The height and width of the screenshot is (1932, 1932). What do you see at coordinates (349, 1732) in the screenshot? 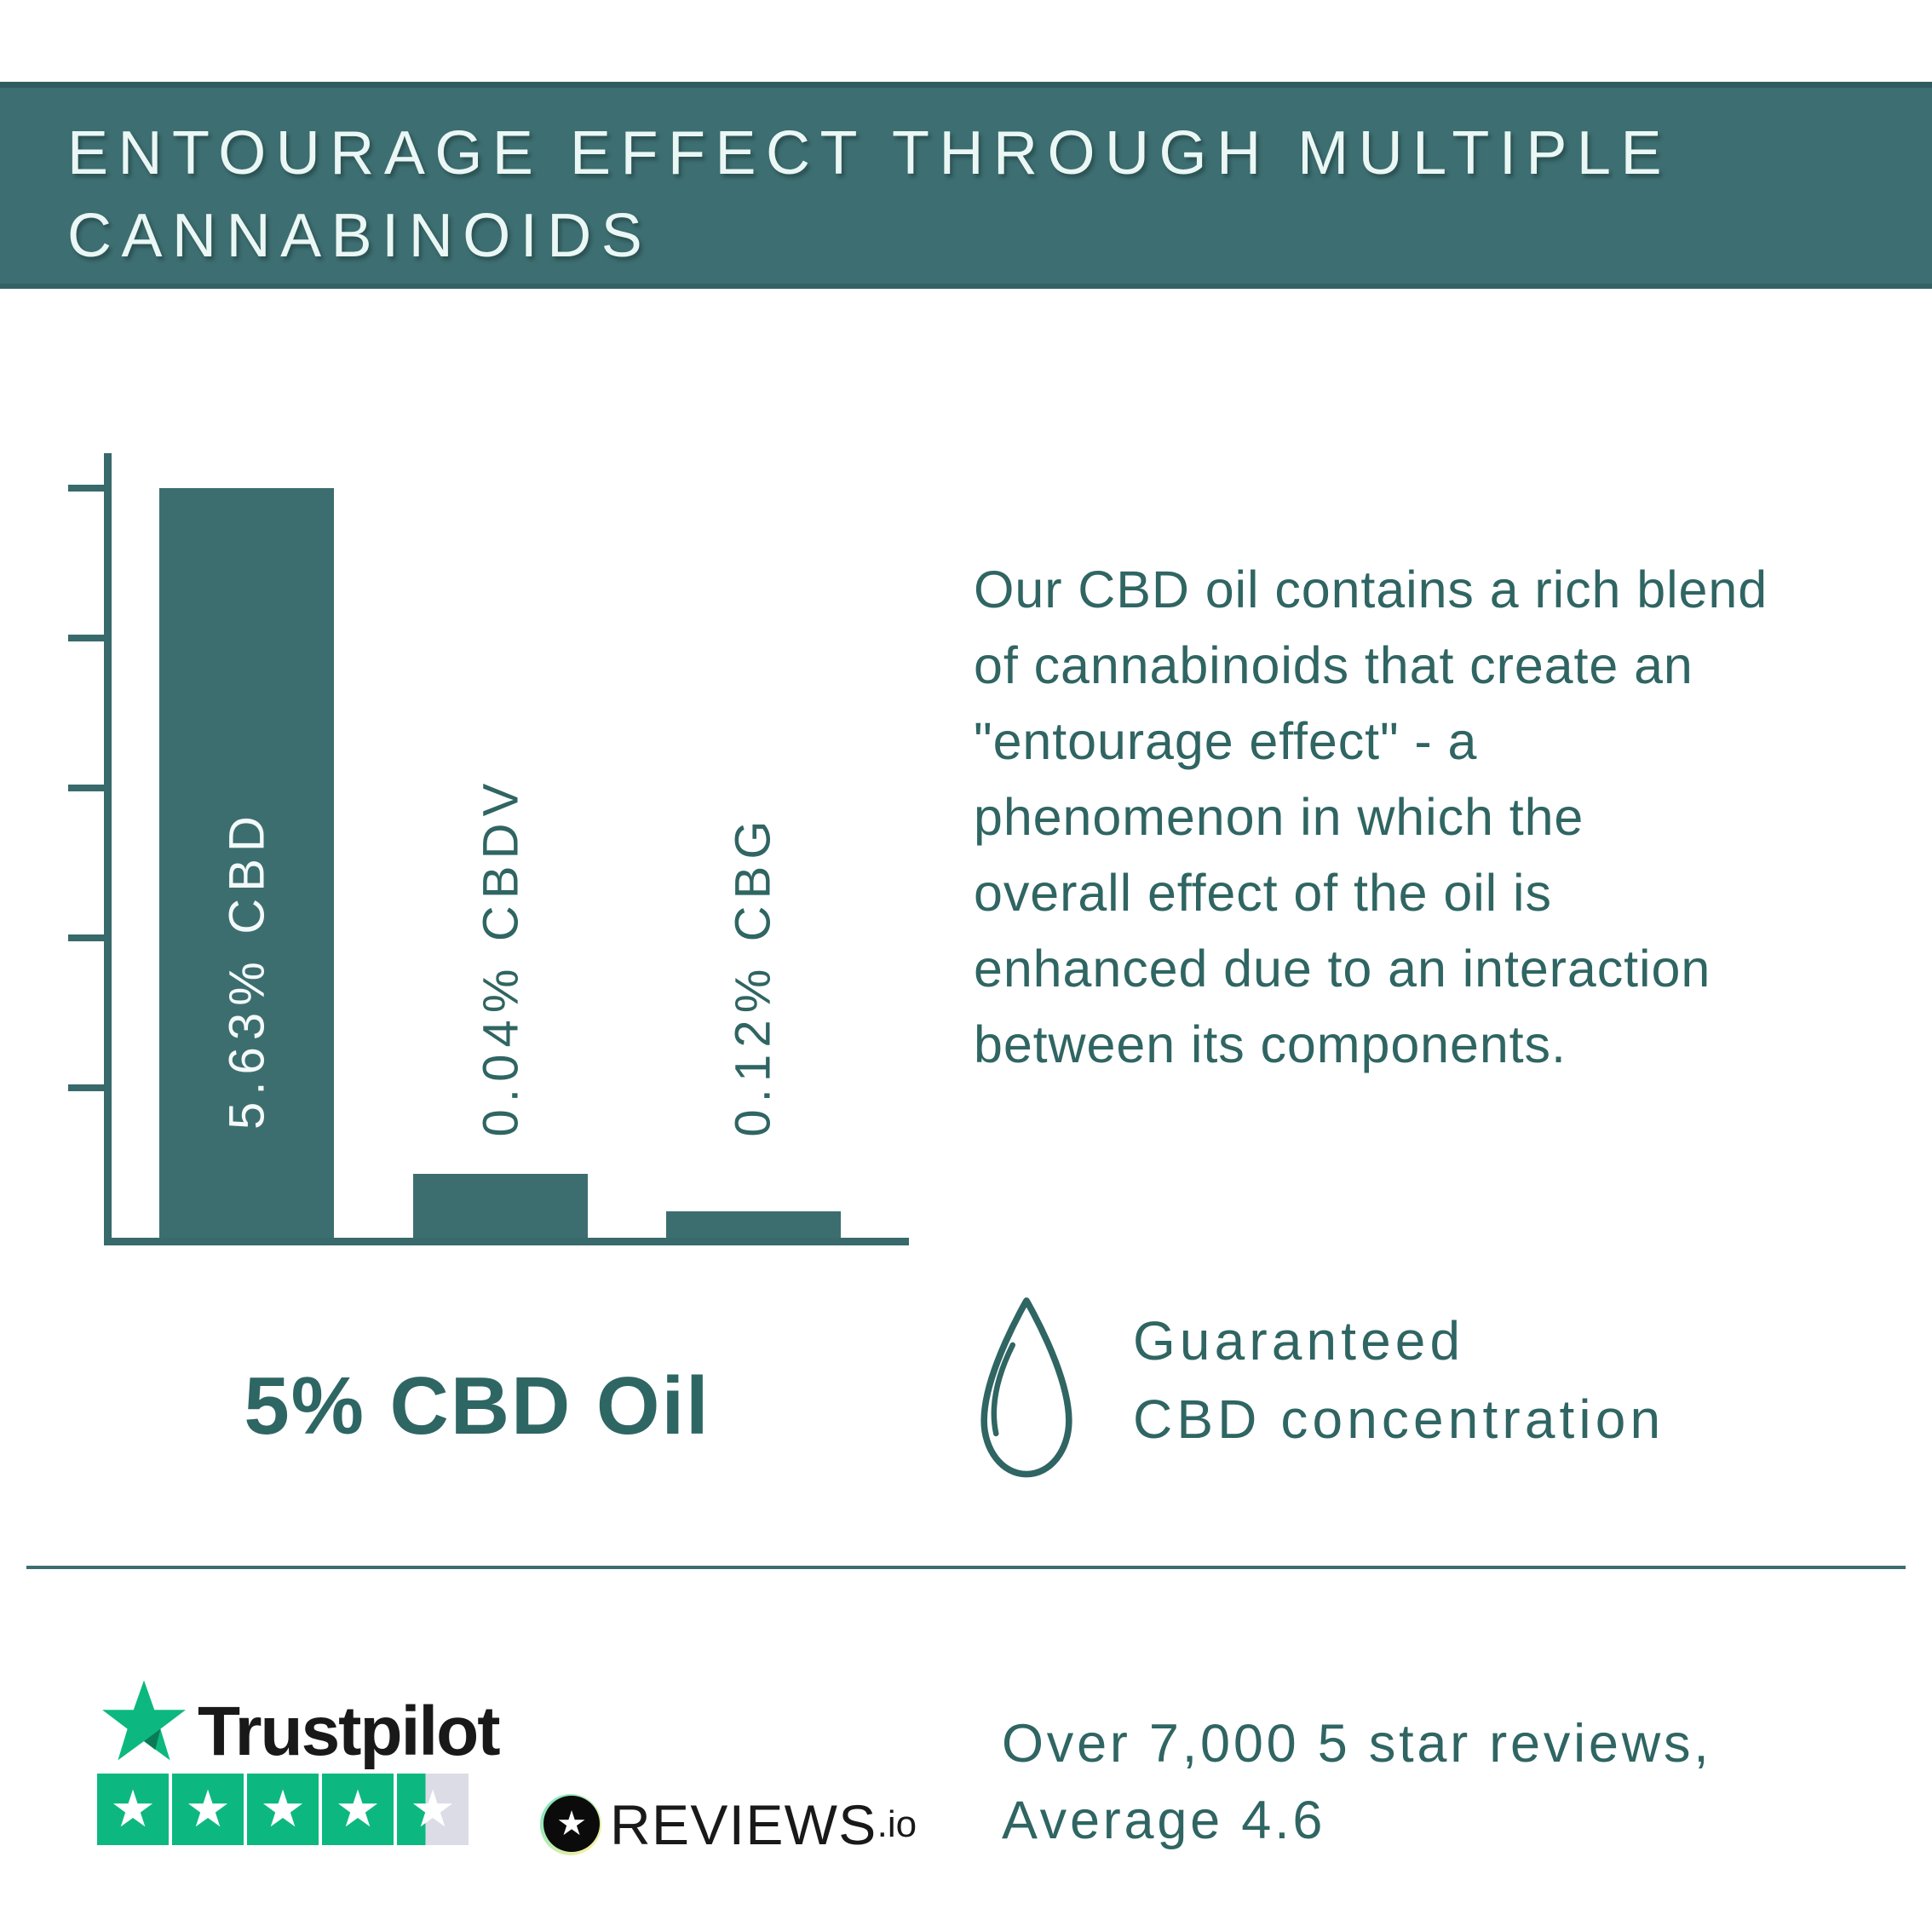
I see `trustpilot-wordmark: Trustpilot` at bounding box center [349, 1732].